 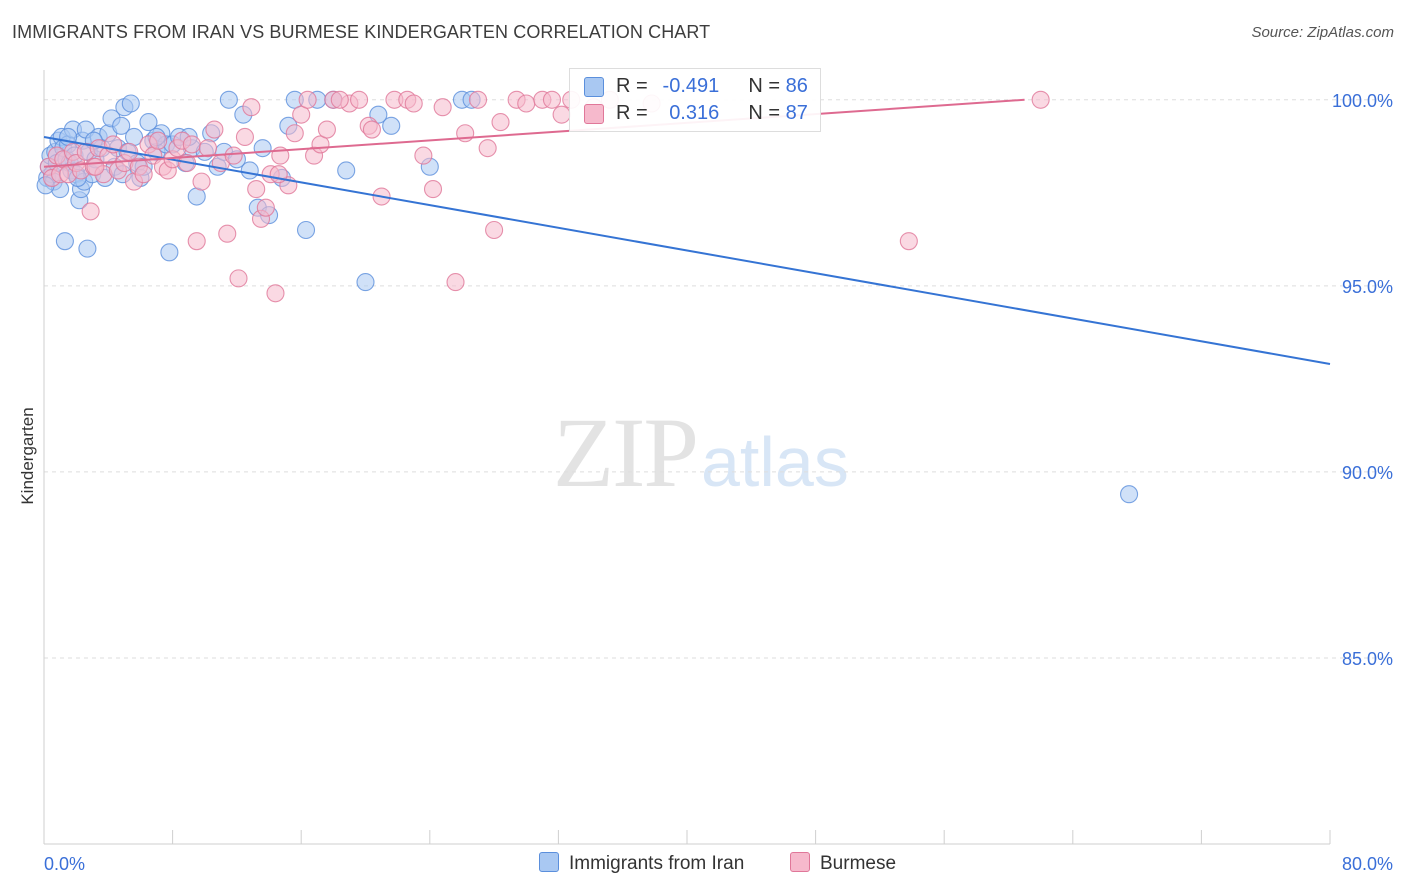 What do you see at coordinates (1322, 32) in the screenshot?
I see `source-credit: Source: ZipAtlas.com` at bounding box center [1322, 32].